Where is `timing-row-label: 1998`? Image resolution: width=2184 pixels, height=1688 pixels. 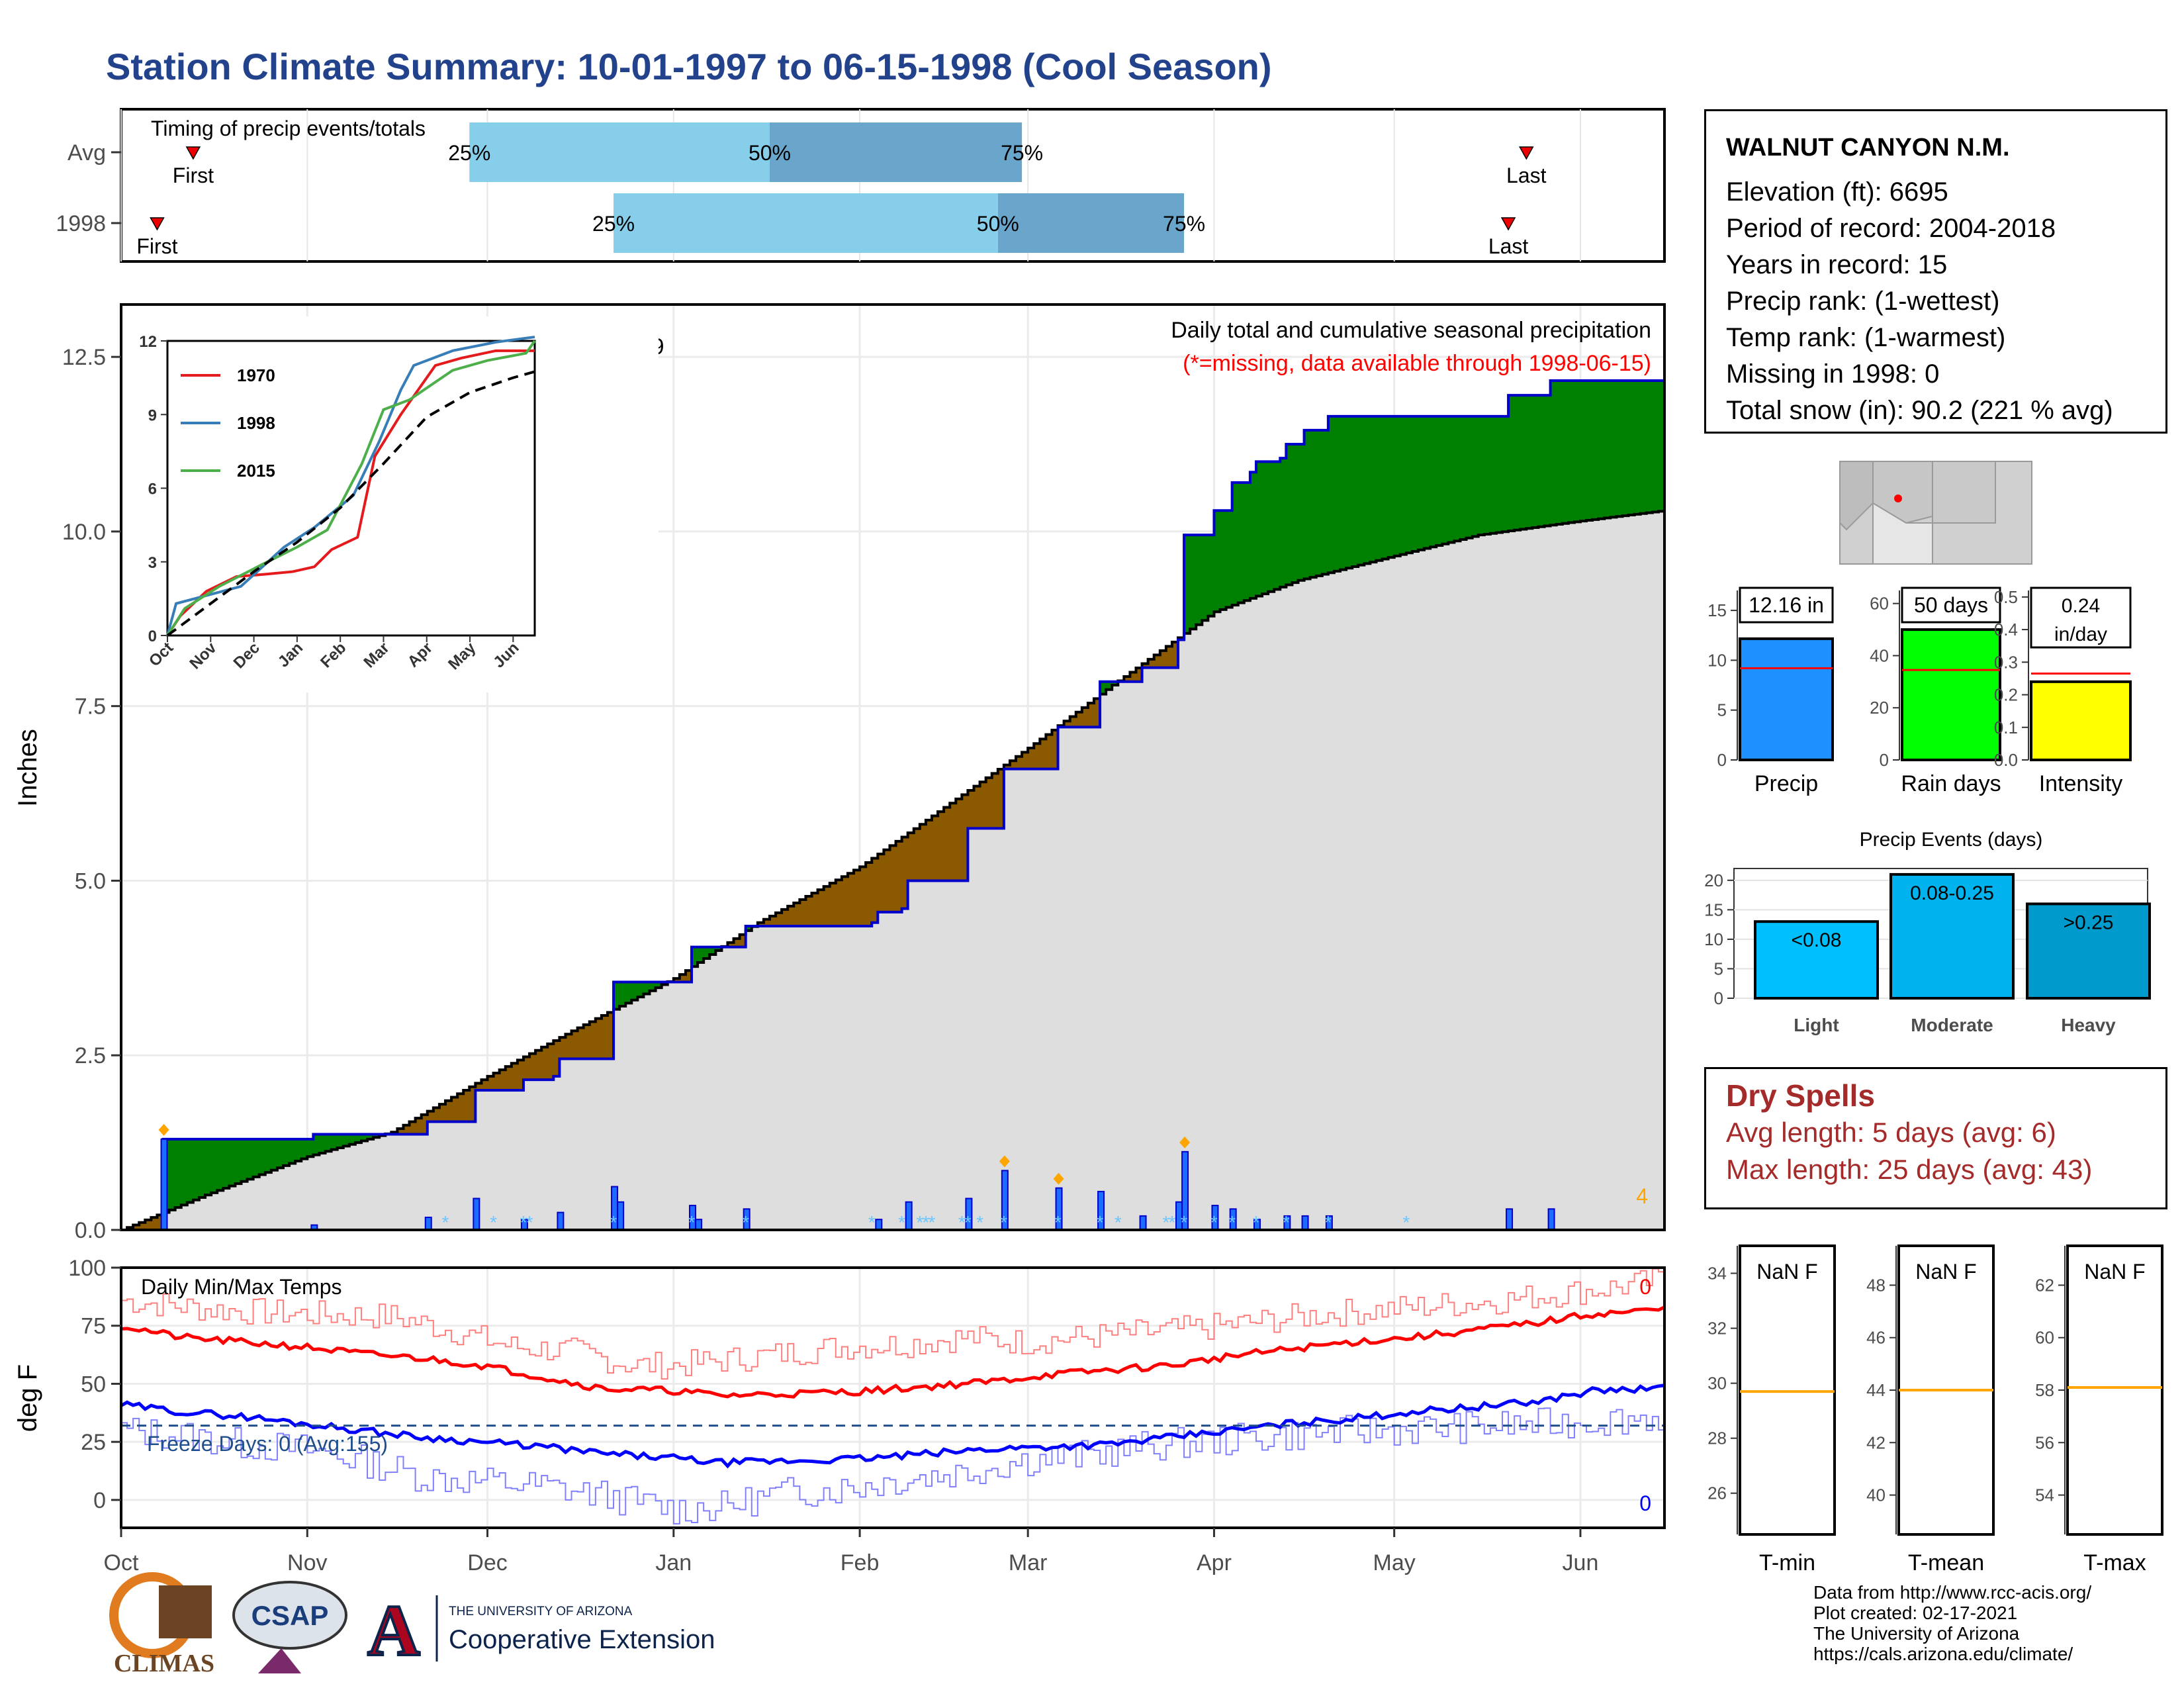 timing-row-label: 1998 is located at coordinates (81, 223).